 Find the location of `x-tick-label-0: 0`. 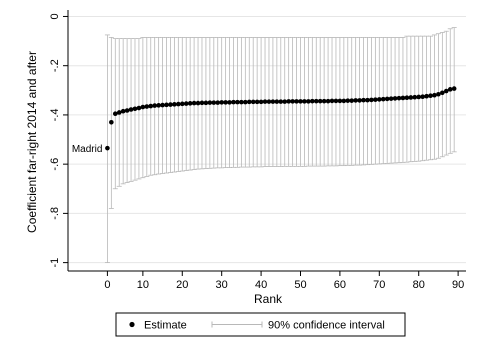

x-tick-label-0: 0 is located at coordinates (107, 285).